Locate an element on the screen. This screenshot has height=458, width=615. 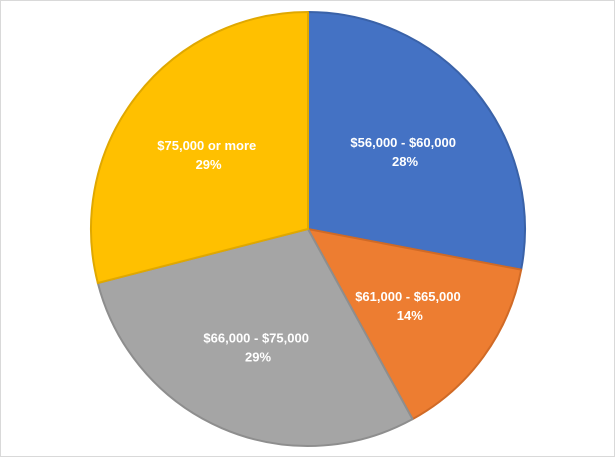
slice-label-1-pct: 28% is located at coordinates (405, 161).